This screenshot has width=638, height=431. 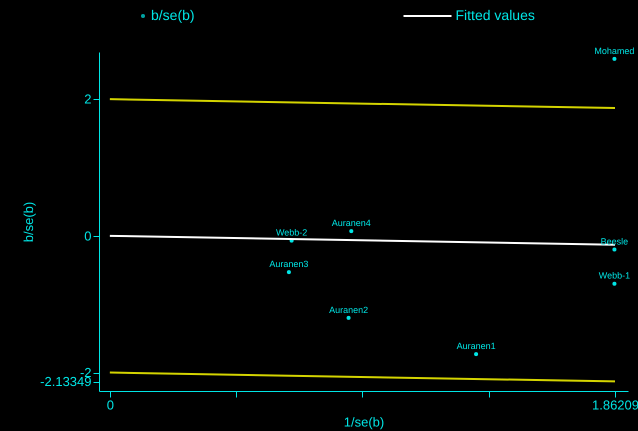 What do you see at coordinates (88, 99) in the screenshot?
I see `y-tick-label: 2` at bounding box center [88, 99].